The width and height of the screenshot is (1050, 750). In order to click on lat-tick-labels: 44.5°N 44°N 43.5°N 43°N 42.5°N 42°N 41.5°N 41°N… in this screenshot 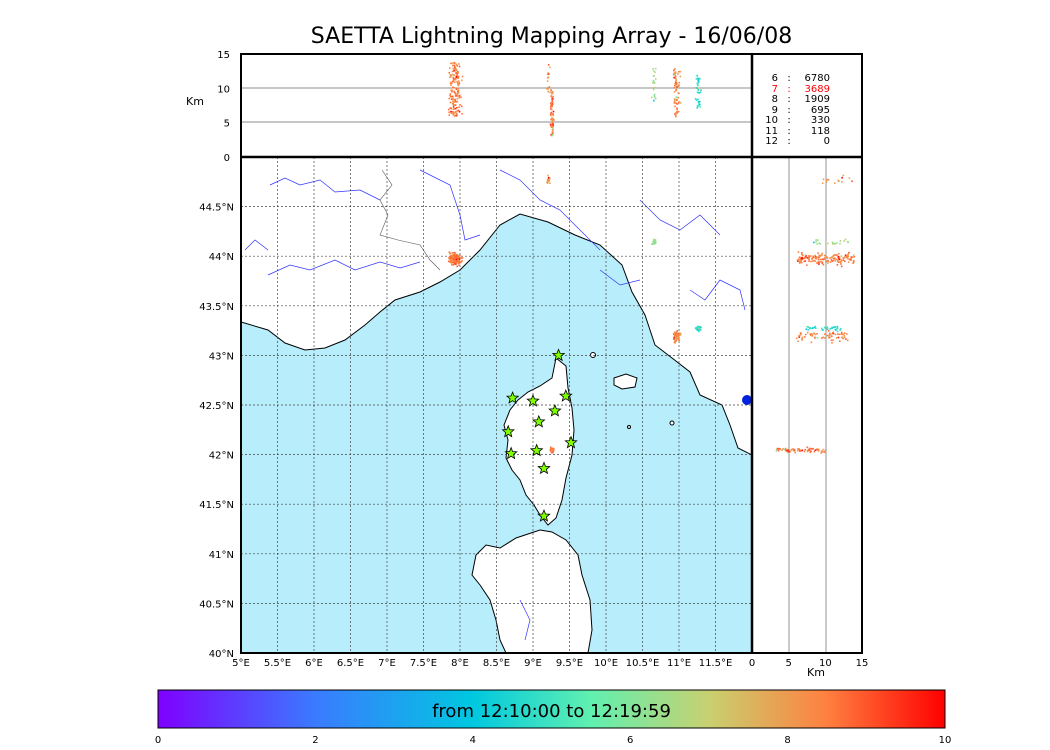, I will do `click(216, 431)`.